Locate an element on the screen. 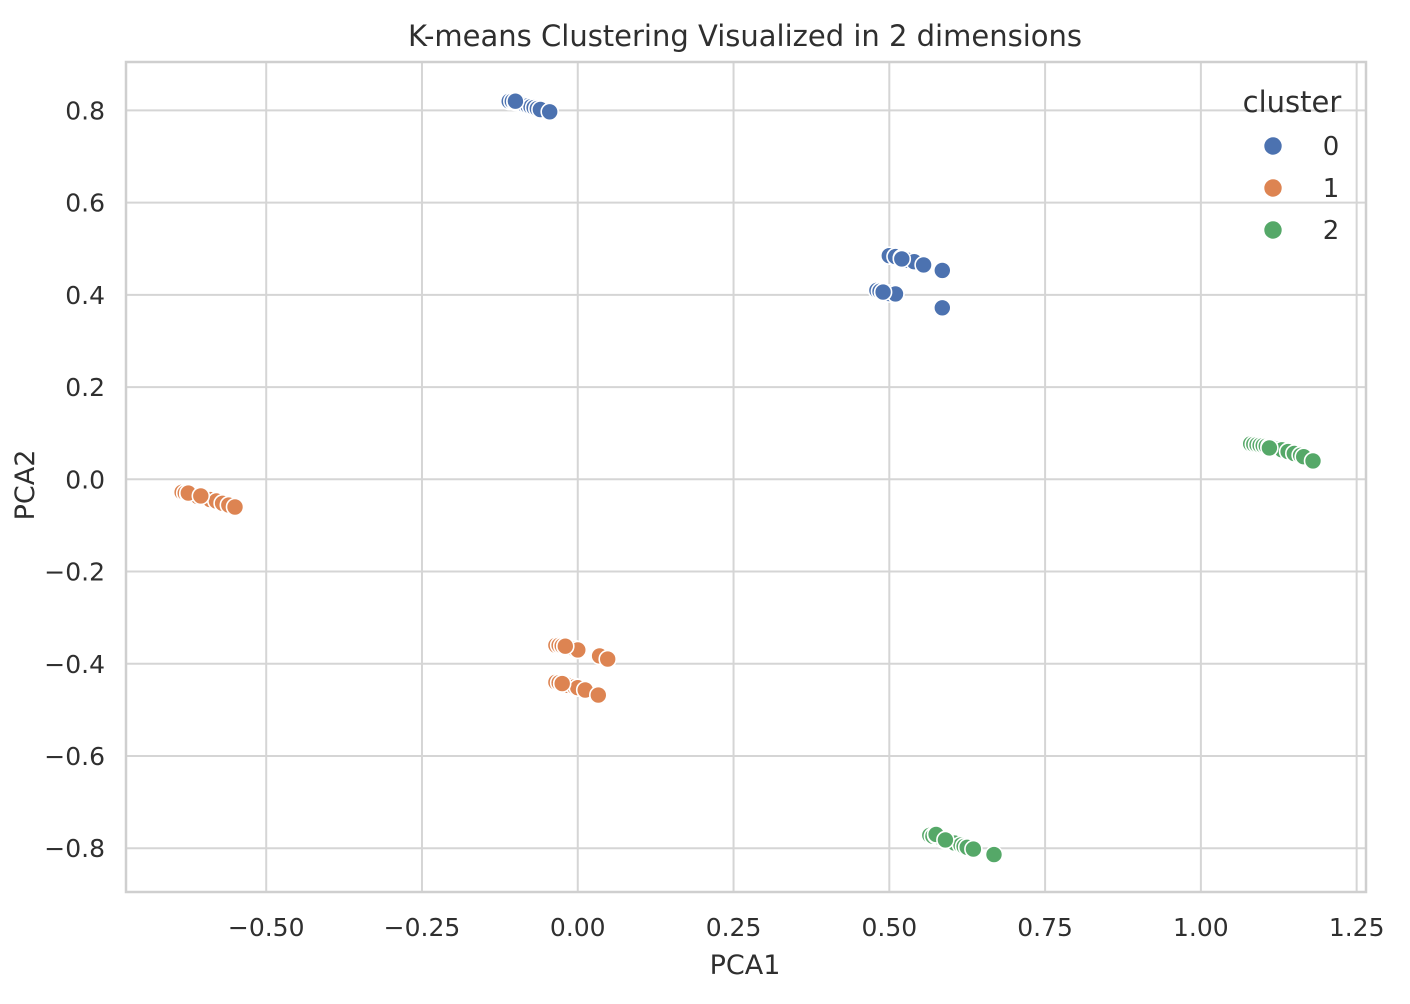 This screenshot has height=1004, width=1410. y-tick-label: 0.6 is located at coordinates (85, 203).